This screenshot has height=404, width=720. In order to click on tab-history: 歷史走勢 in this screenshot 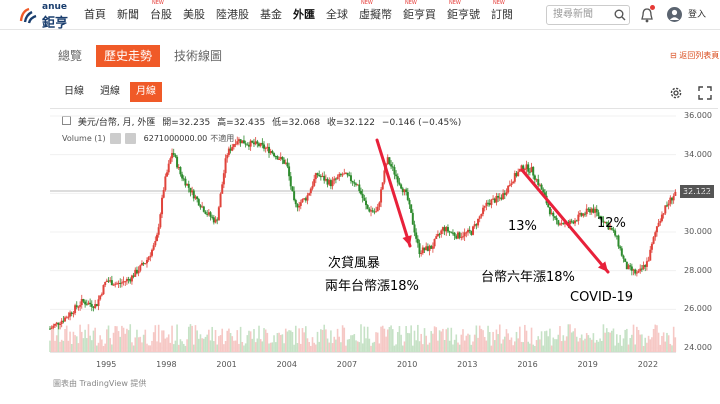, I will do `click(128, 56)`.